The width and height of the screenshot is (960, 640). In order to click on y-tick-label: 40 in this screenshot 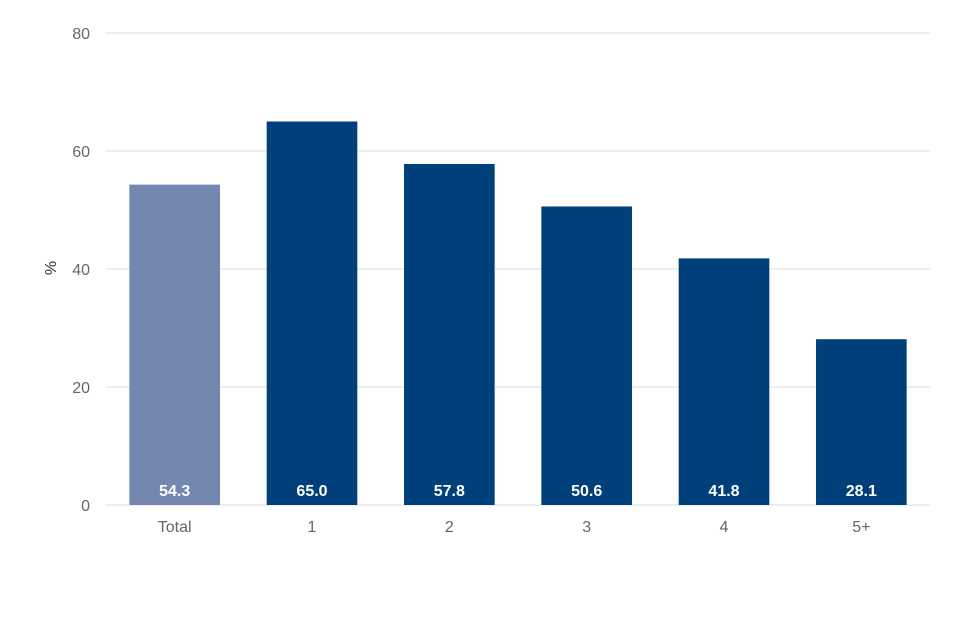, I will do `click(81, 270)`.